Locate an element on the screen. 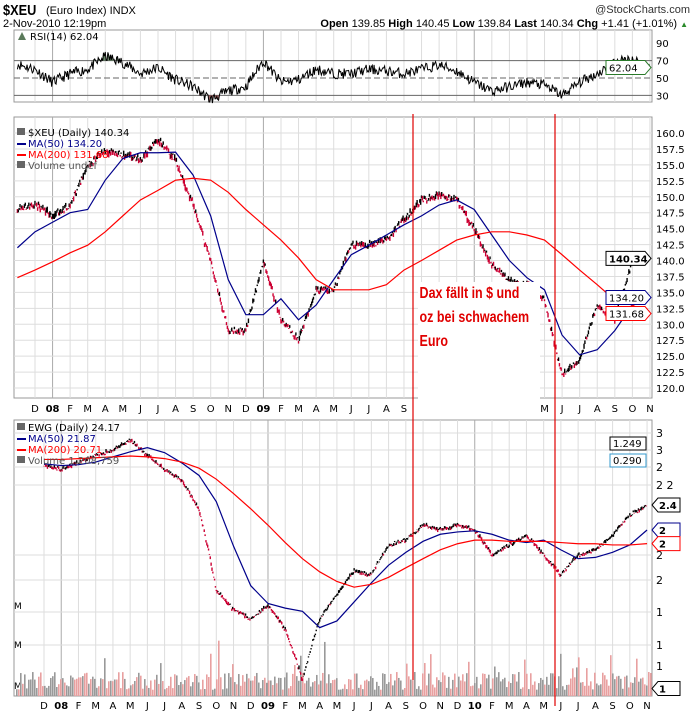 The height and width of the screenshot is (716, 700). x-tick-label: 10 is located at coordinates (475, 706).